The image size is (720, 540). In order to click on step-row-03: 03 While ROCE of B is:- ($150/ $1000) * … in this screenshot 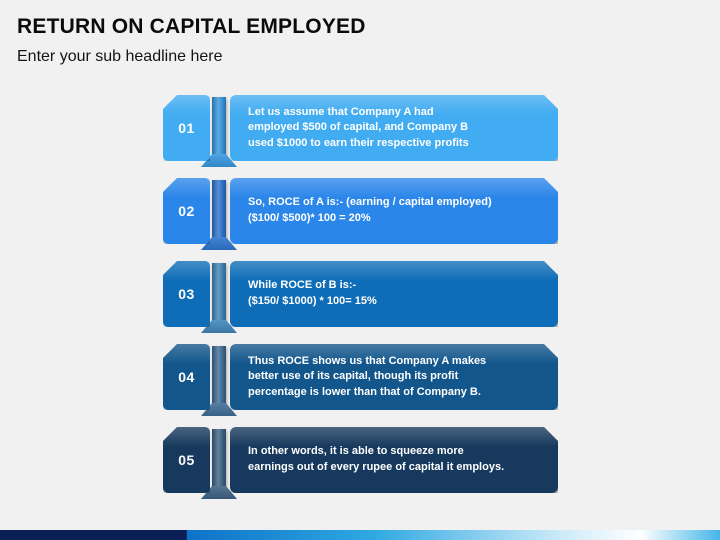, I will do `click(360, 294)`.